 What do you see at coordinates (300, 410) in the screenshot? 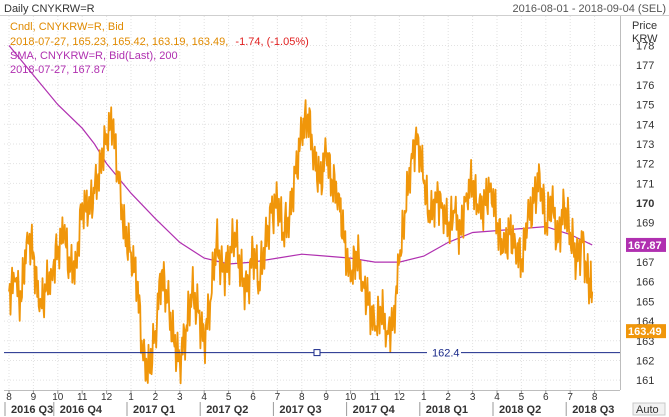
I see `quarter-label: 2017 Q3` at bounding box center [300, 410].